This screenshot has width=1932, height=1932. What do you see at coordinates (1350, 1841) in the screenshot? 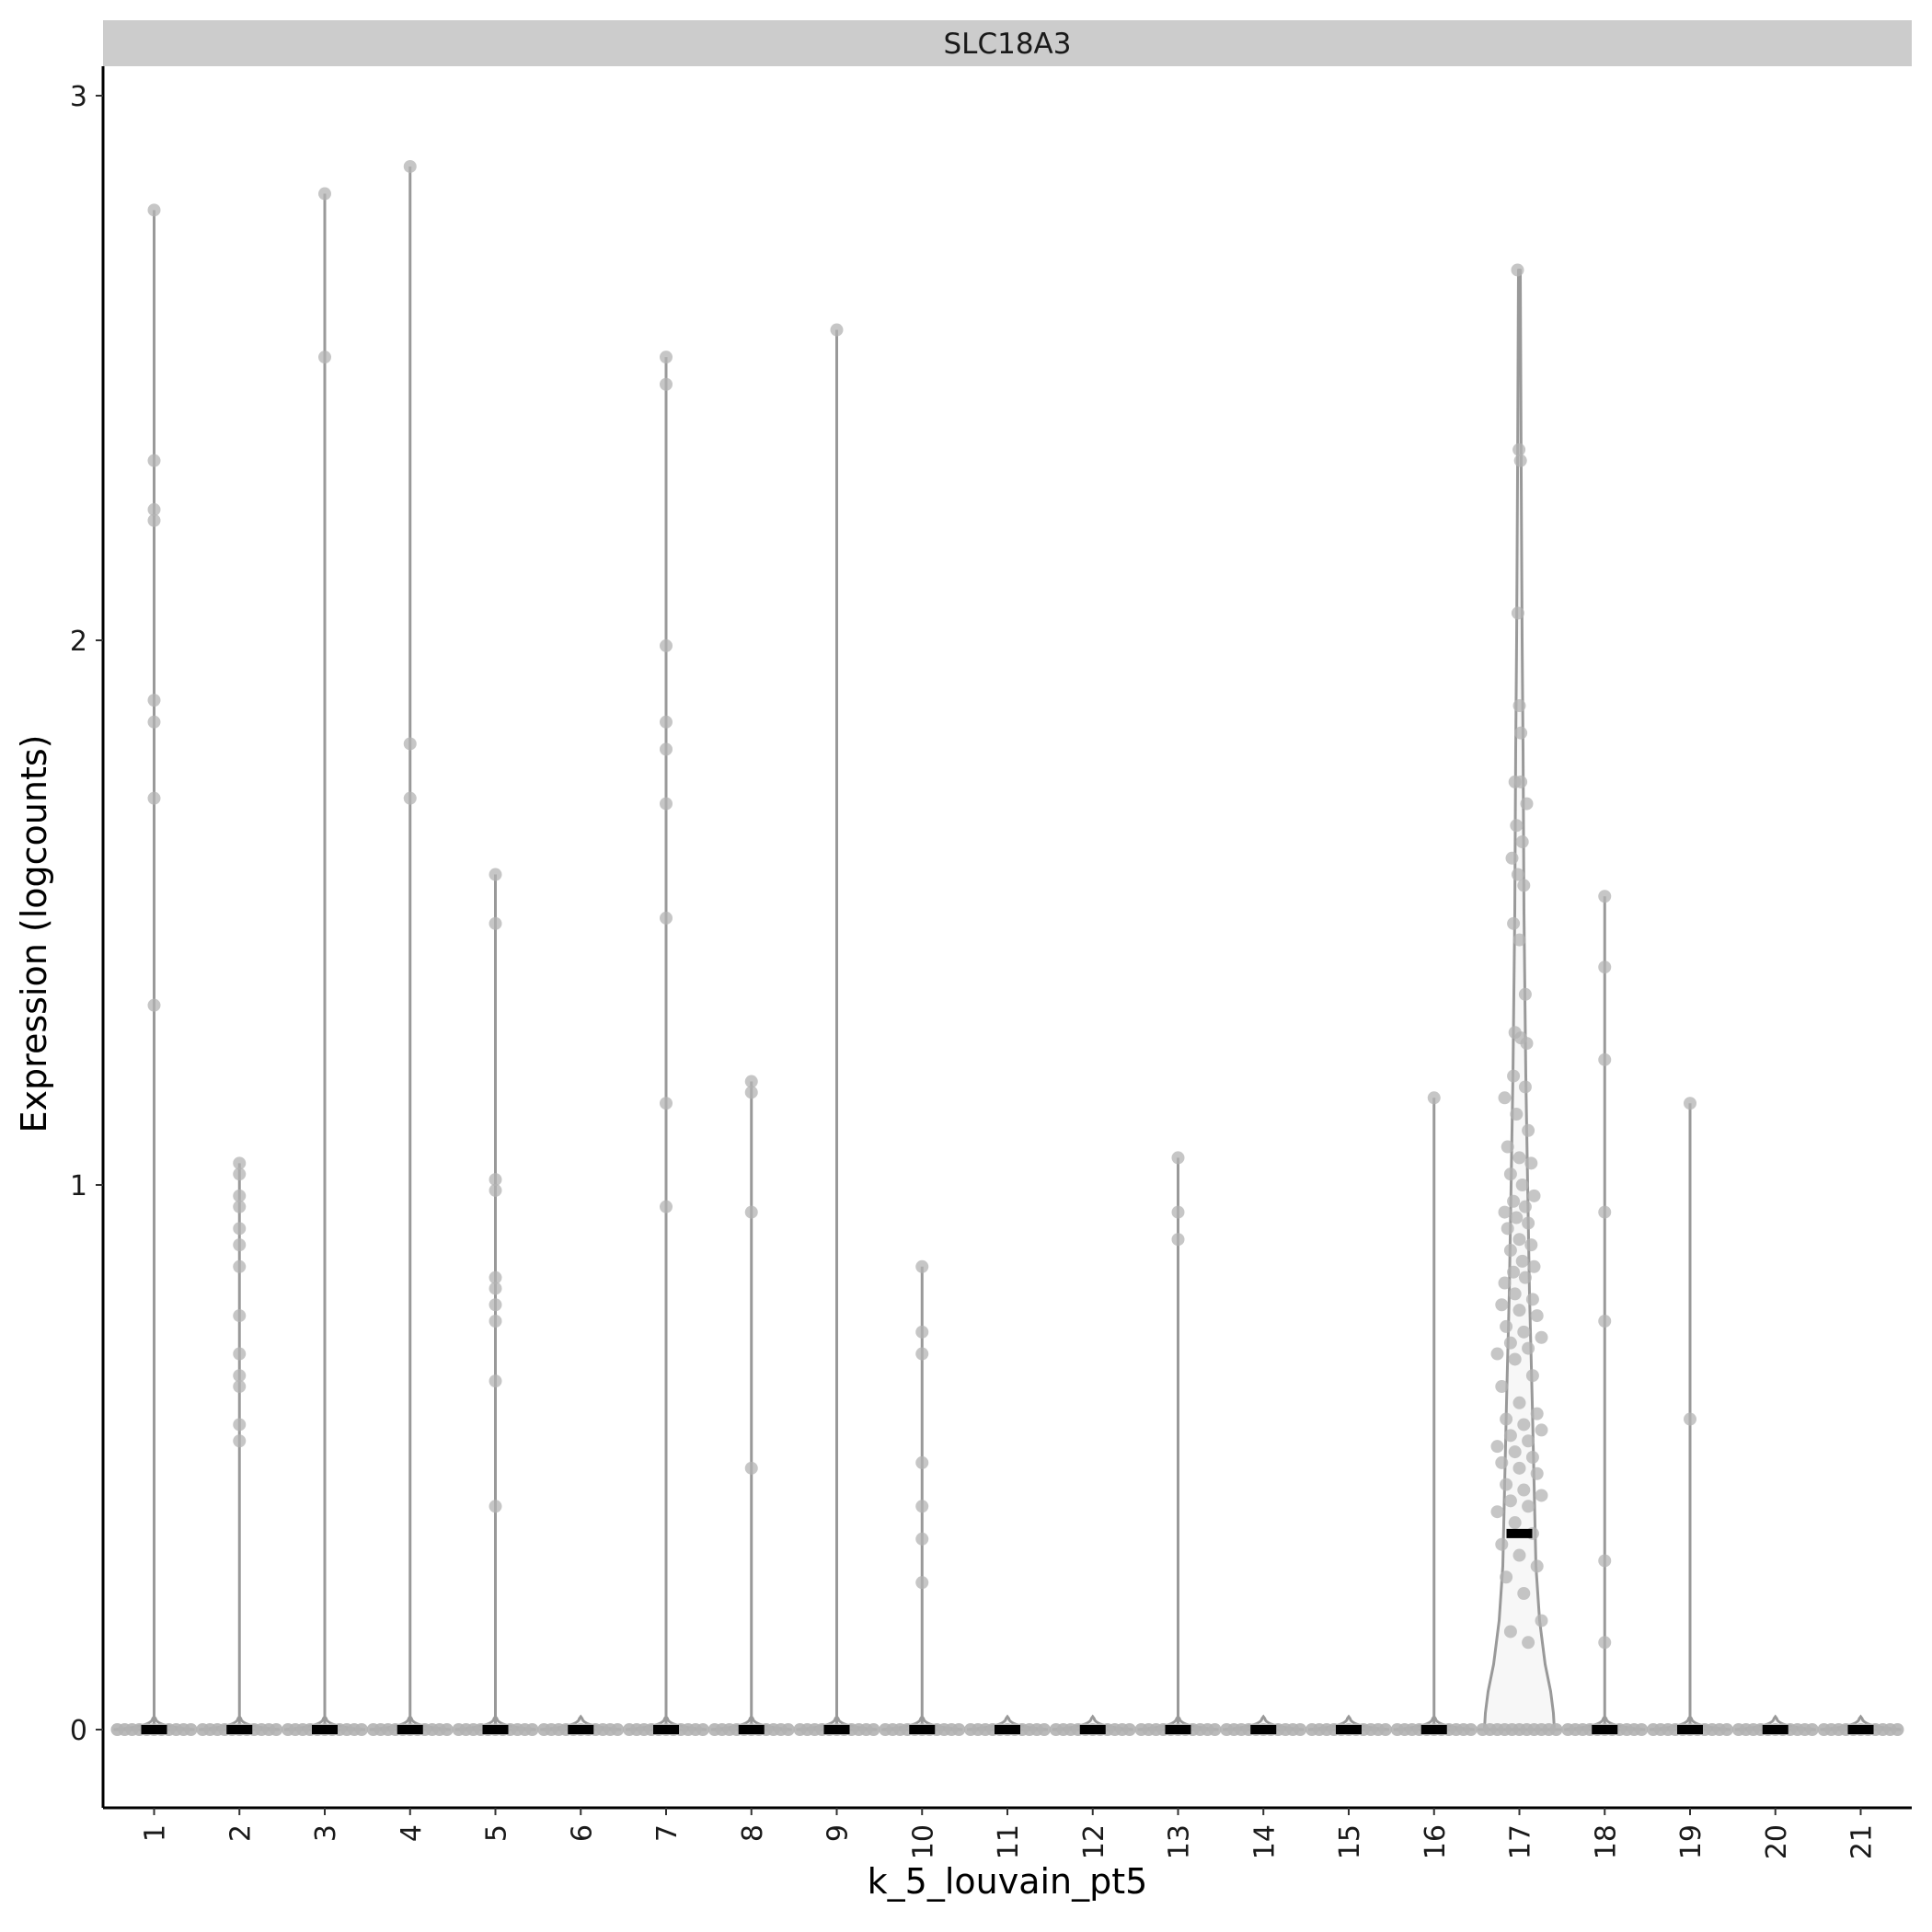
I see `x-tick-label: 15` at bounding box center [1350, 1841].